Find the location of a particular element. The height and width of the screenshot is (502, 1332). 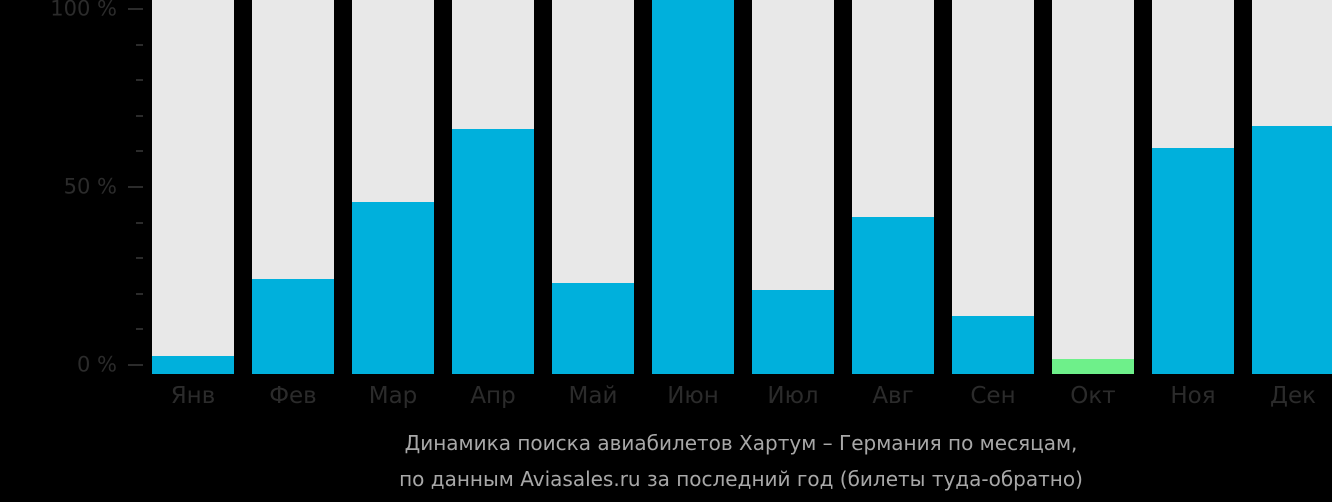

y-tick-label: 50 % is located at coordinates (90, 186).